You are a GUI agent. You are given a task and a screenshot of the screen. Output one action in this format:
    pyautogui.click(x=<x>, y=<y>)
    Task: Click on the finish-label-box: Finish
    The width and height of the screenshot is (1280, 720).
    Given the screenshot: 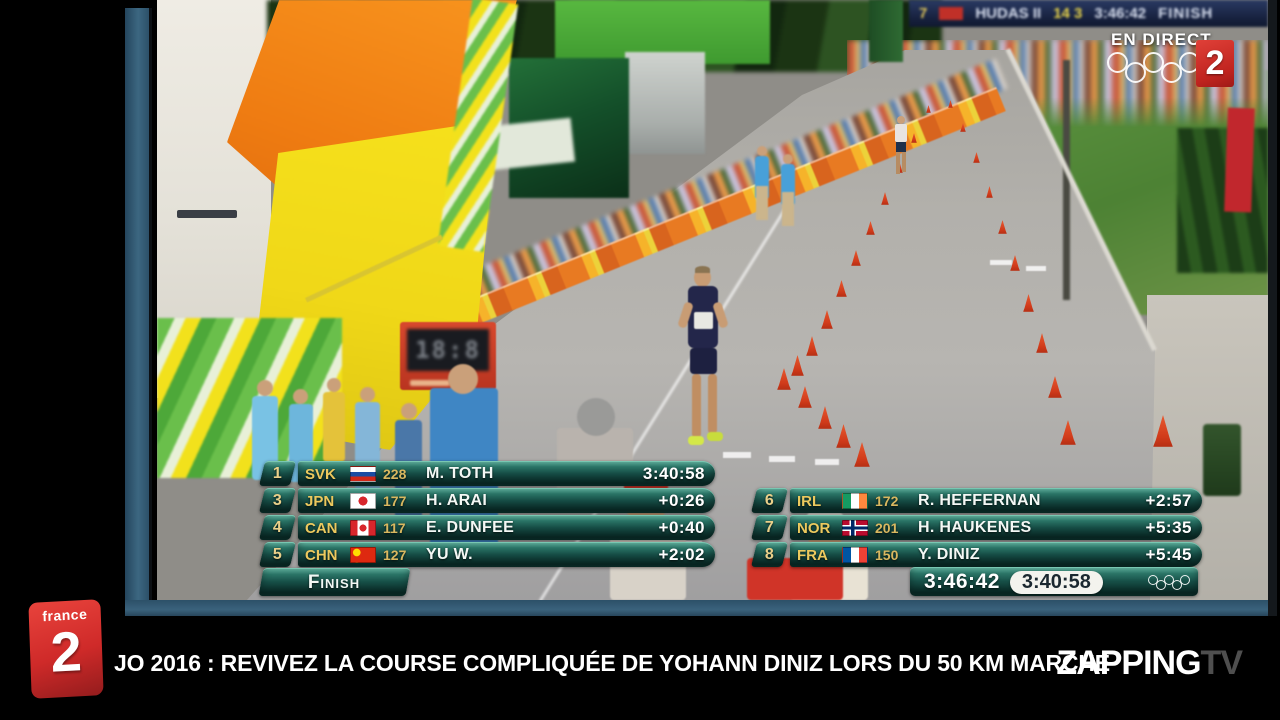 What is the action you would take?
    pyautogui.click(x=334, y=582)
    